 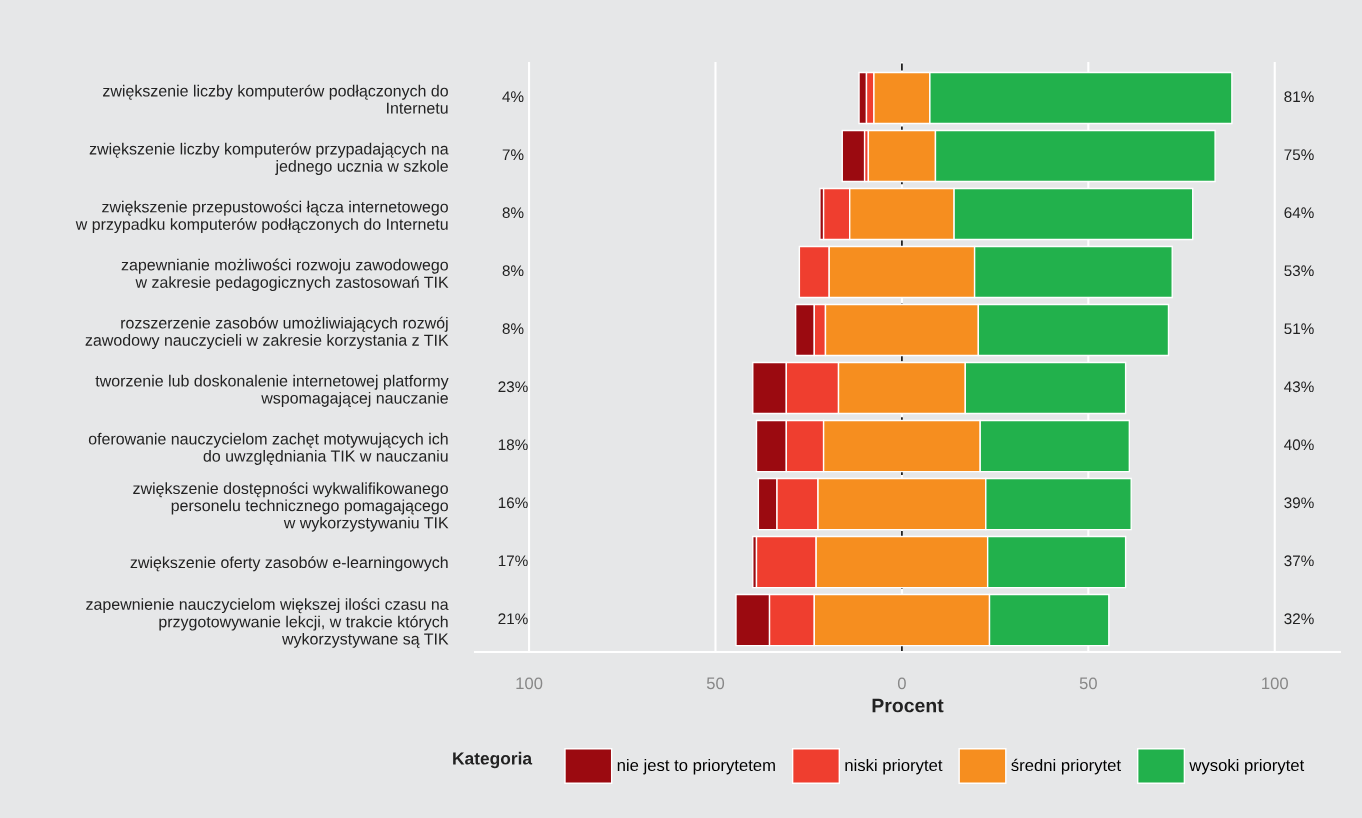 What do you see at coordinates (268, 448) in the screenshot?
I see `y-tick-label: oferowanie nauczycielom zachęt motywujących ich do uwzględniania TIK w nauczaniu` at bounding box center [268, 448].